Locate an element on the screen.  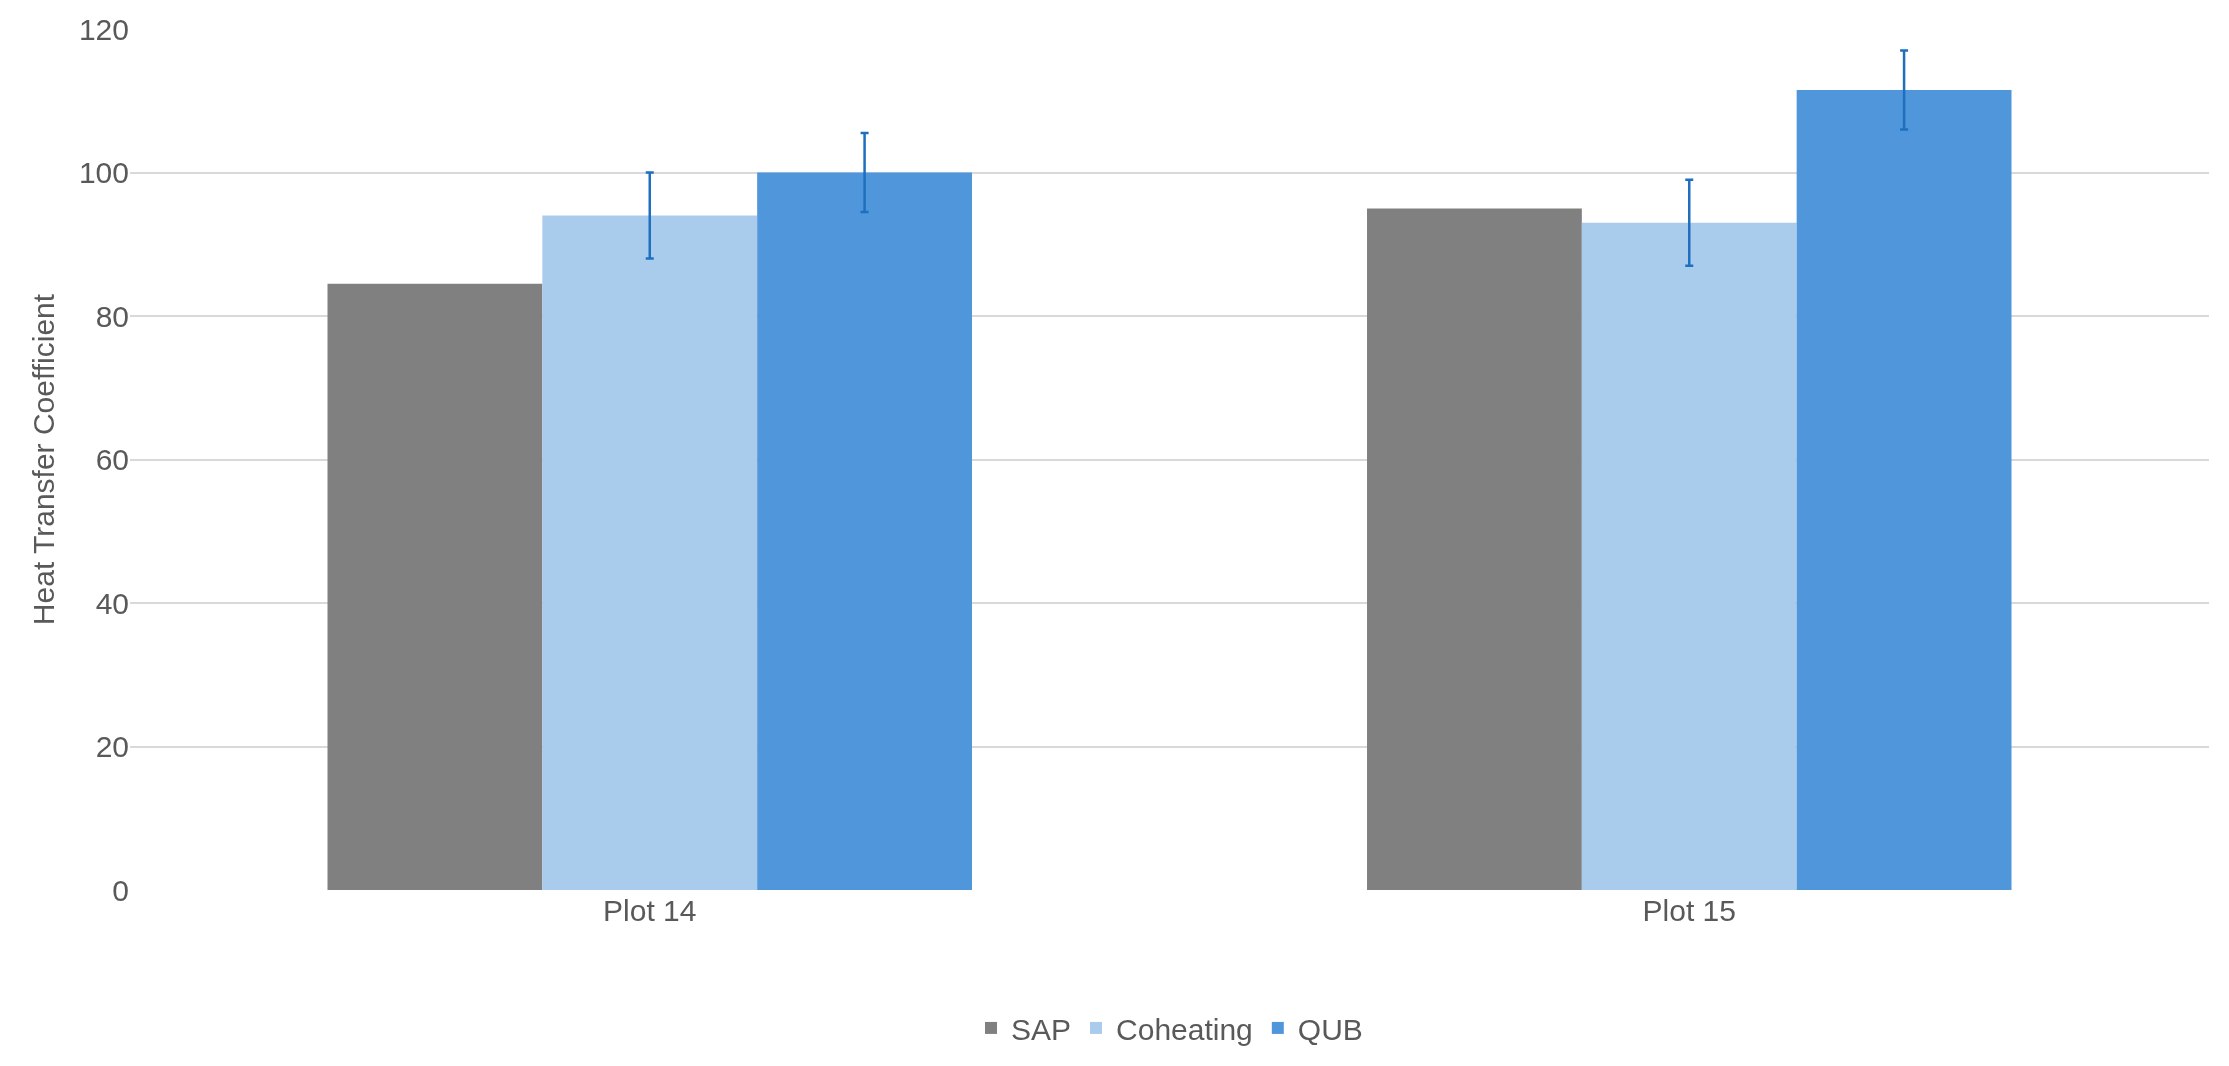
x-tick-label: Plot 15 is located at coordinates (1689, 910).